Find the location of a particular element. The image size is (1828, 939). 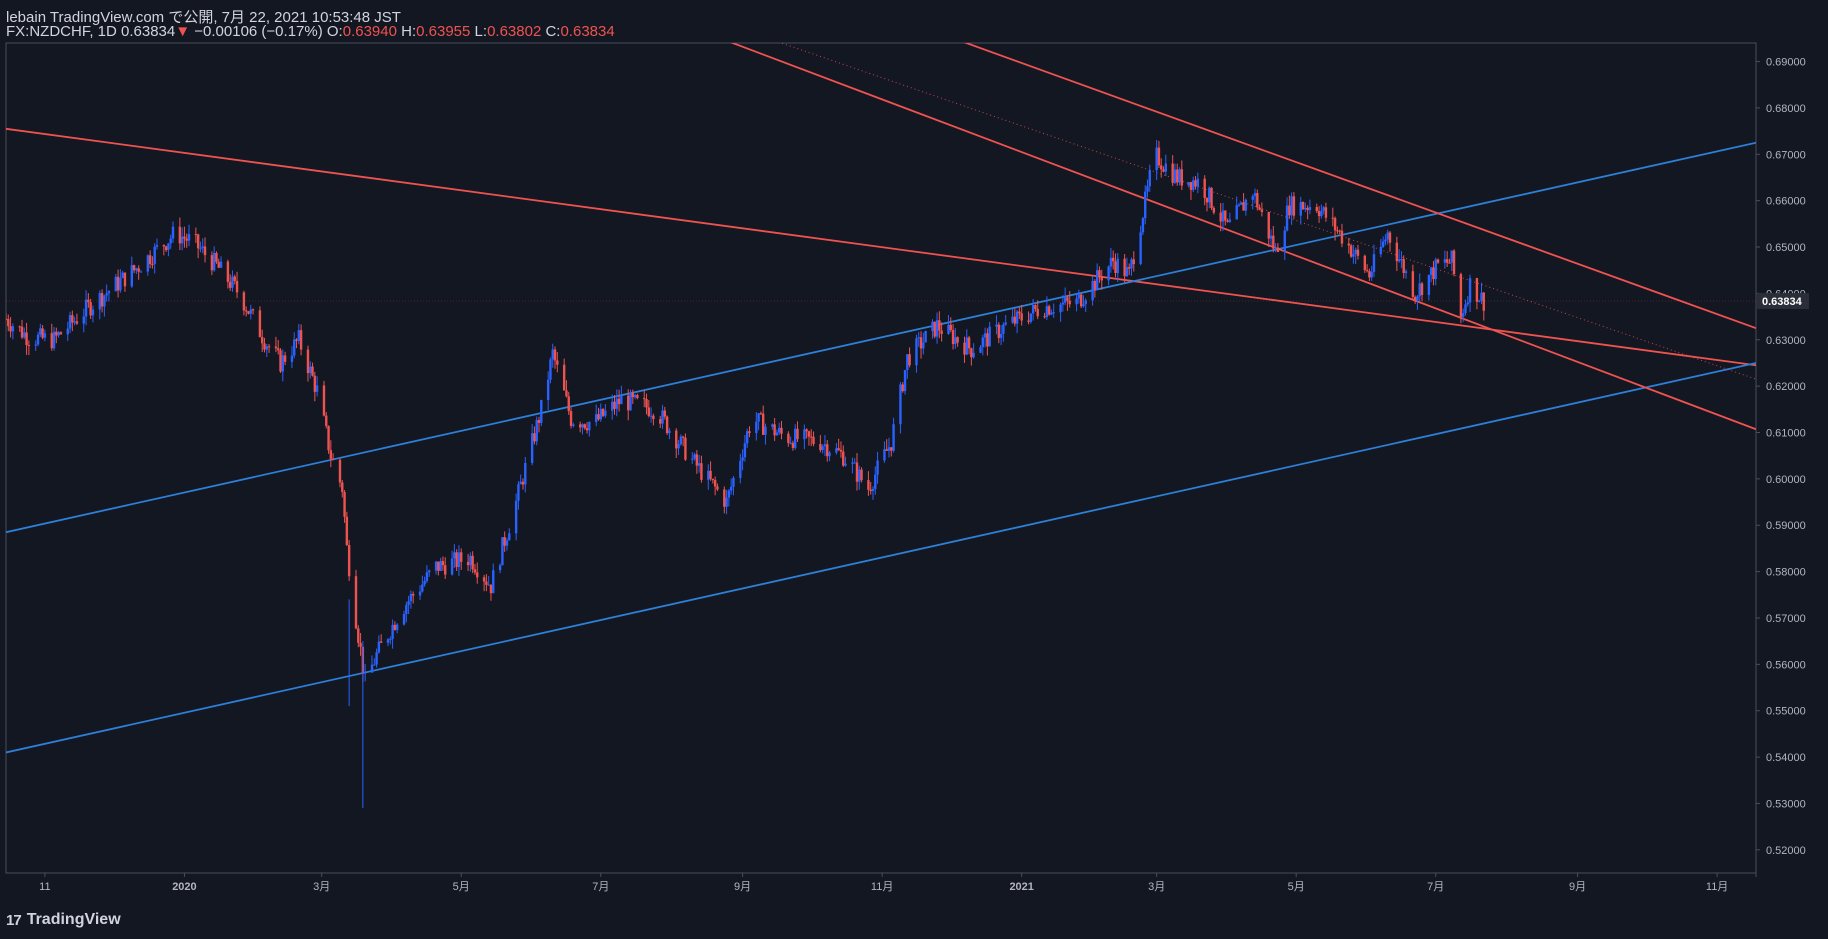

symbol-name: FX:NZDCHF, 1D is located at coordinates (61, 31).